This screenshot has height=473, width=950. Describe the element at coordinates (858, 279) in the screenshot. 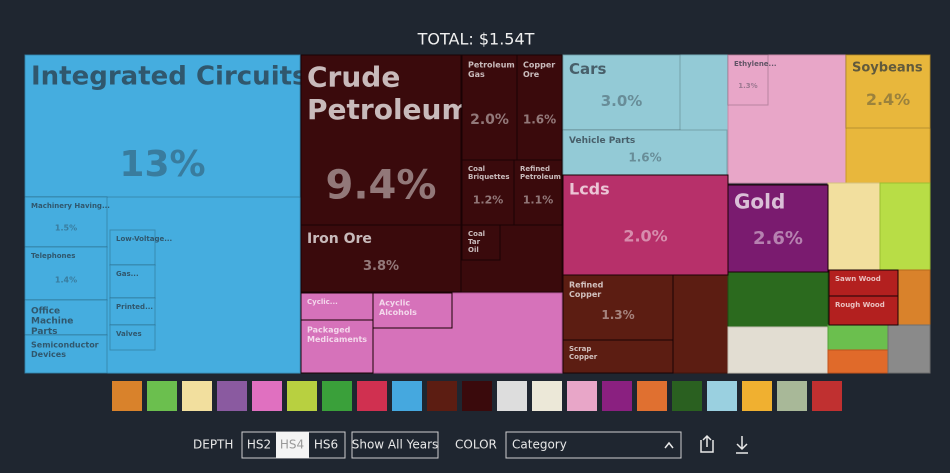

I see `tile-label: Sawn Wood` at that location.